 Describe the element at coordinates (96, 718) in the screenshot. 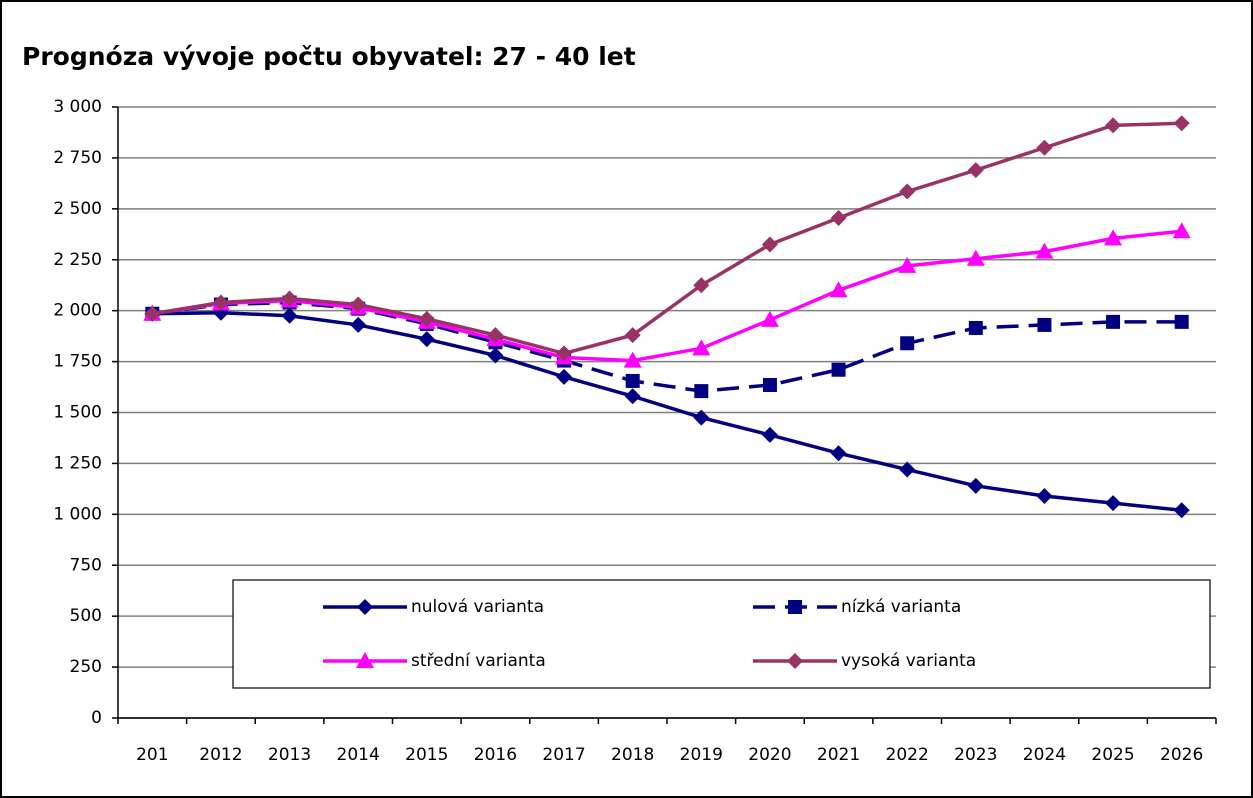

I see `y-tick-label: 0` at that location.